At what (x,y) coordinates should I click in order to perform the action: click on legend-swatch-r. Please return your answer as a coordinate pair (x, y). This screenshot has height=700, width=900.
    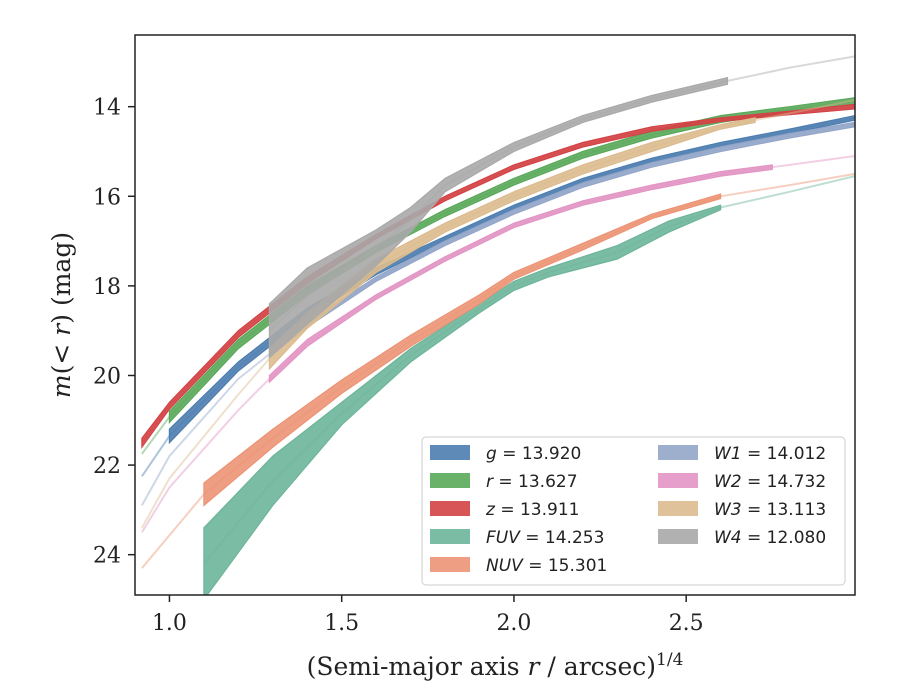
    Looking at the image, I should click on (450, 480).